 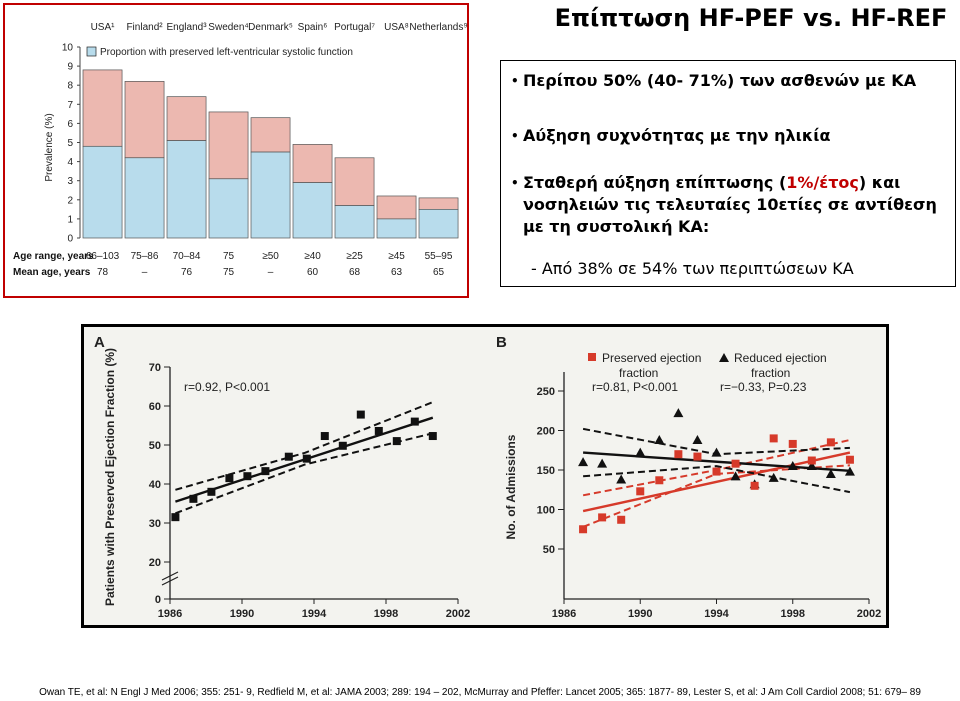 What do you see at coordinates (677, 135) in the screenshot?
I see `bullet-text: Αύξηση συχνότητας με την ηλικία` at bounding box center [677, 135].